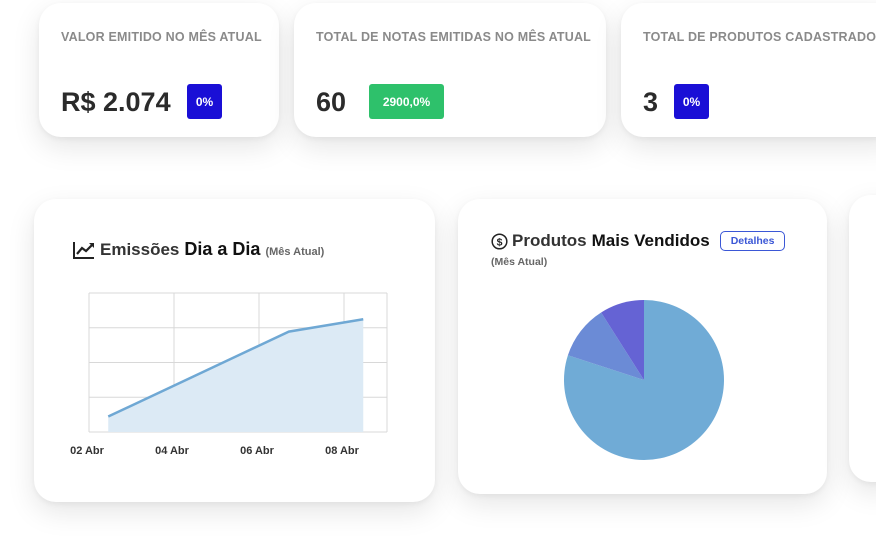 This screenshot has height=551, width=876. Describe the element at coordinates (651, 102) in the screenshot. I see `stat-value: 3` at that location.